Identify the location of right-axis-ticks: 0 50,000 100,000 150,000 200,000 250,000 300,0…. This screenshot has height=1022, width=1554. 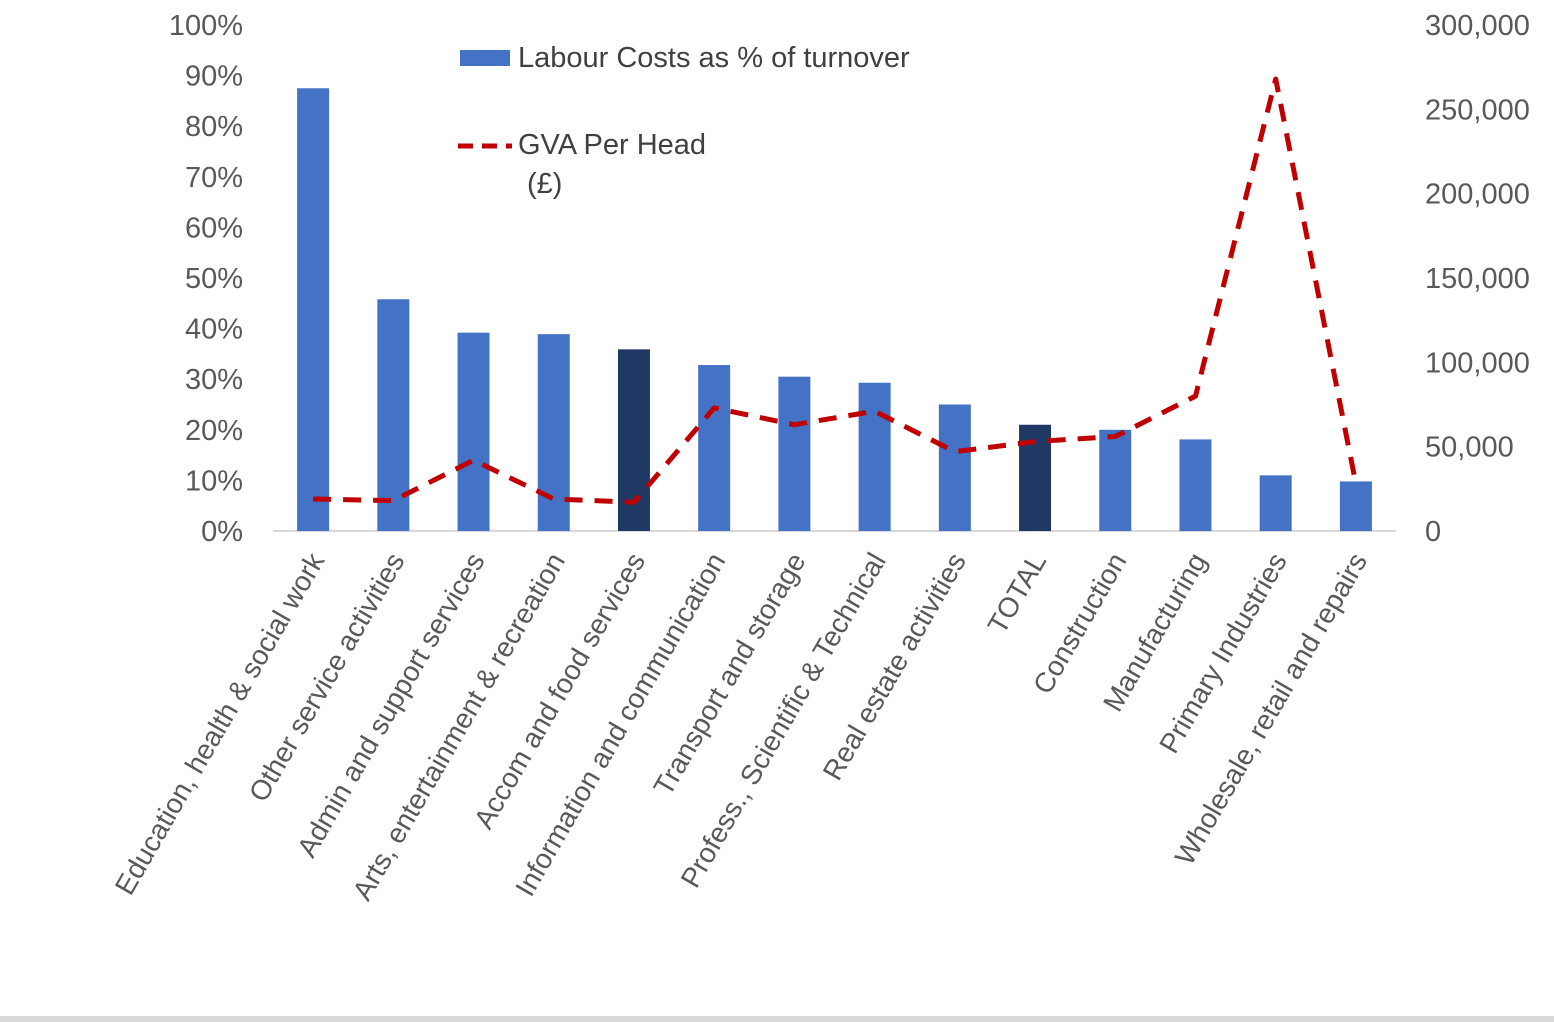
(1477, 279).